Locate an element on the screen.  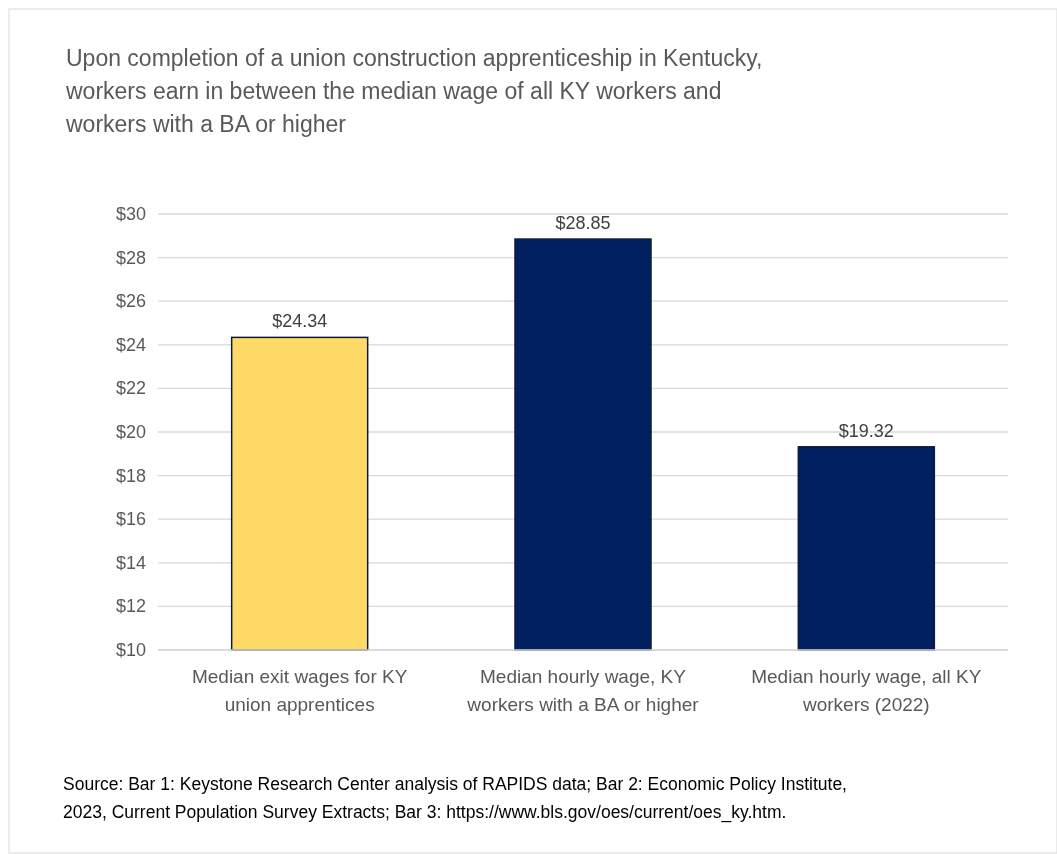
y-tick-label: $14 is located at coordinates (130, 562).